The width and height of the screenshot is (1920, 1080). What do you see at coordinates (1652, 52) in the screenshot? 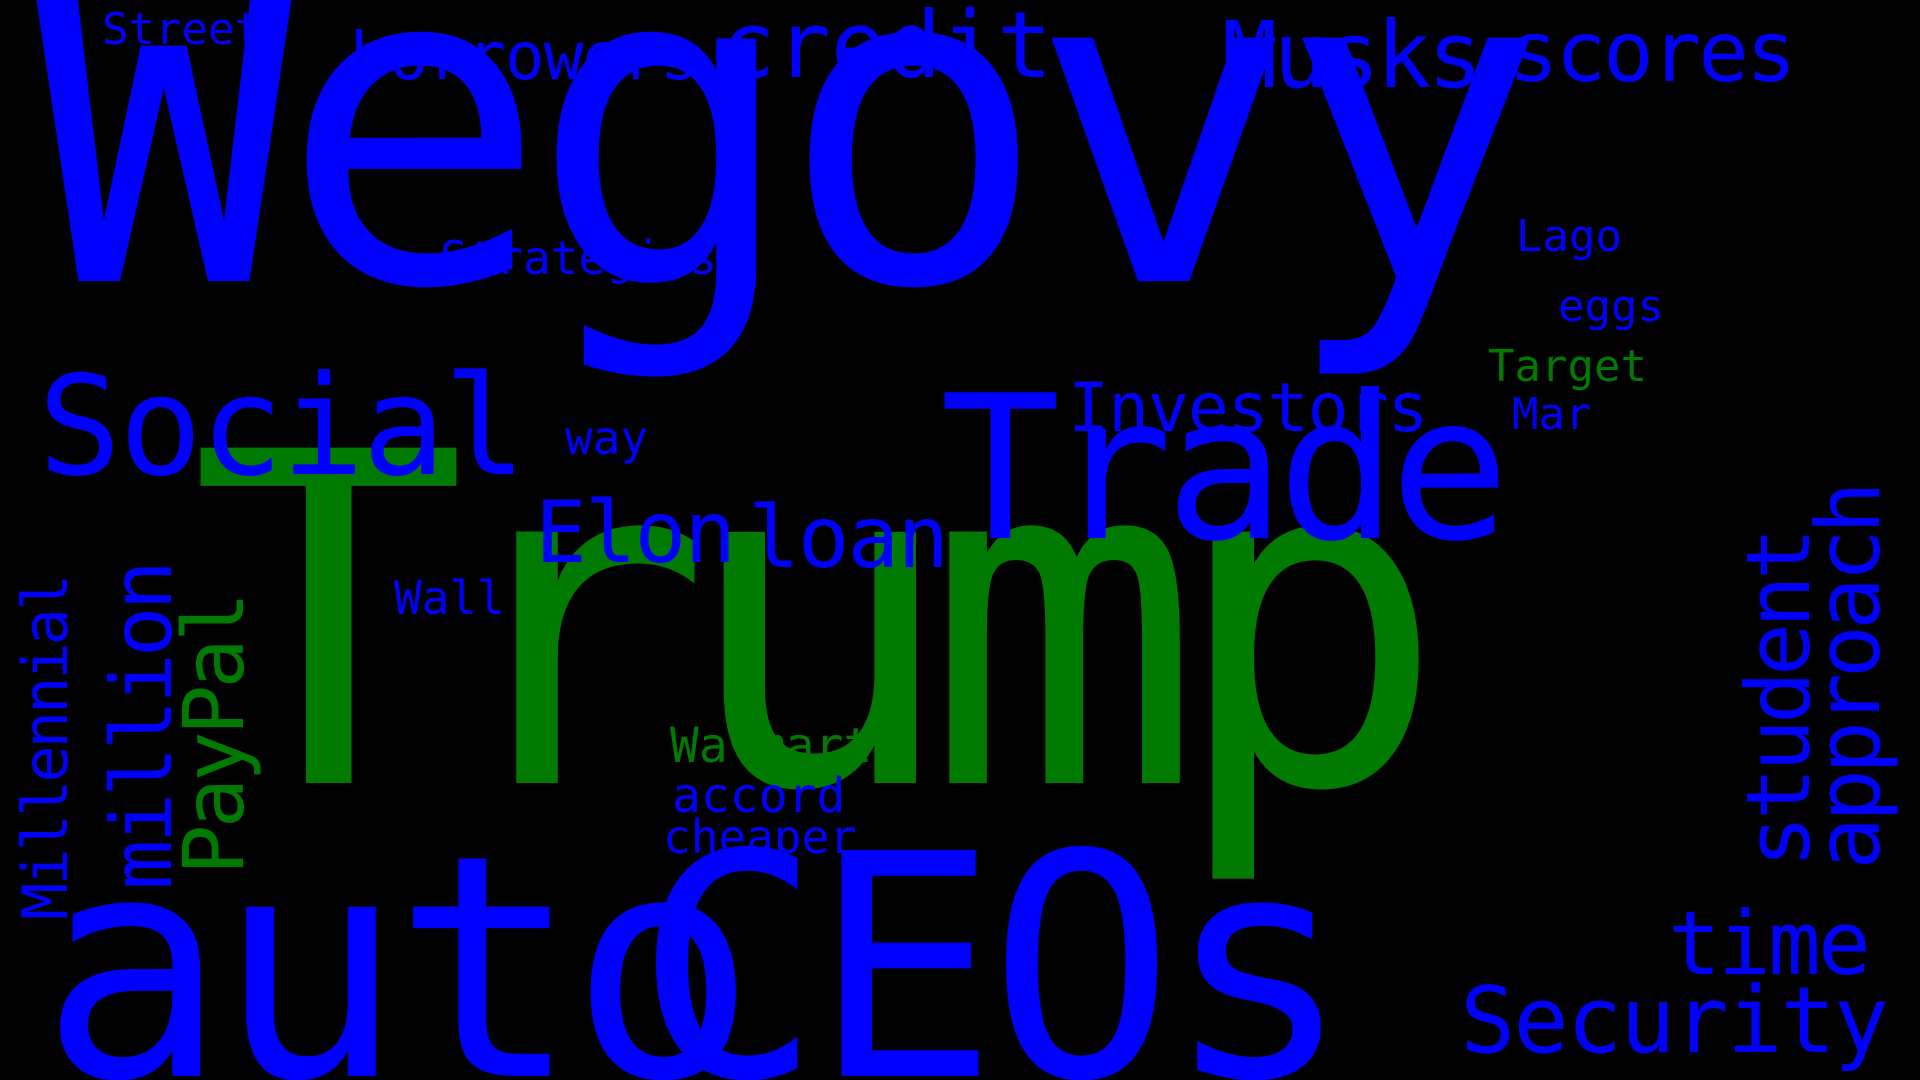
I see `word-scores: scores` at bounding box center [1652, 52].